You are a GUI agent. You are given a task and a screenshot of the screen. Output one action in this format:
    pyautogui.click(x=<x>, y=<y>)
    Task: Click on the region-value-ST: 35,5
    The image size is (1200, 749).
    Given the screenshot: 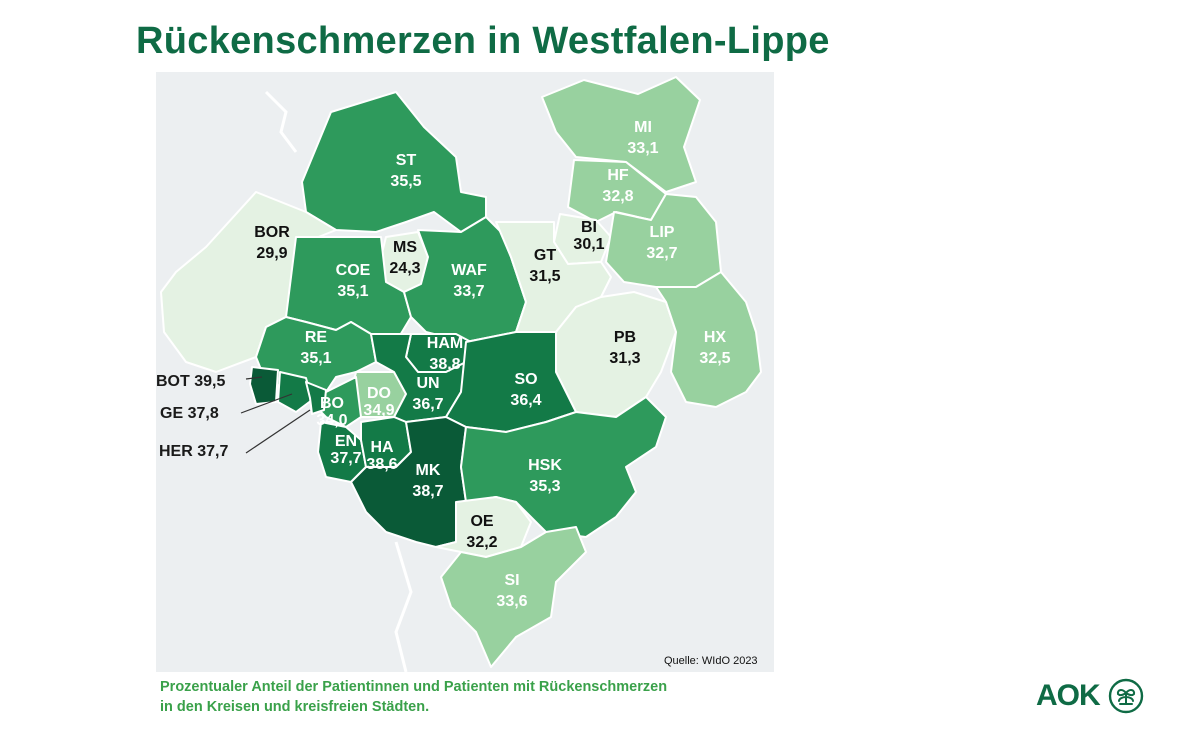 What is the action you would take?
    pyautogui.click(x=405, y=181)
    